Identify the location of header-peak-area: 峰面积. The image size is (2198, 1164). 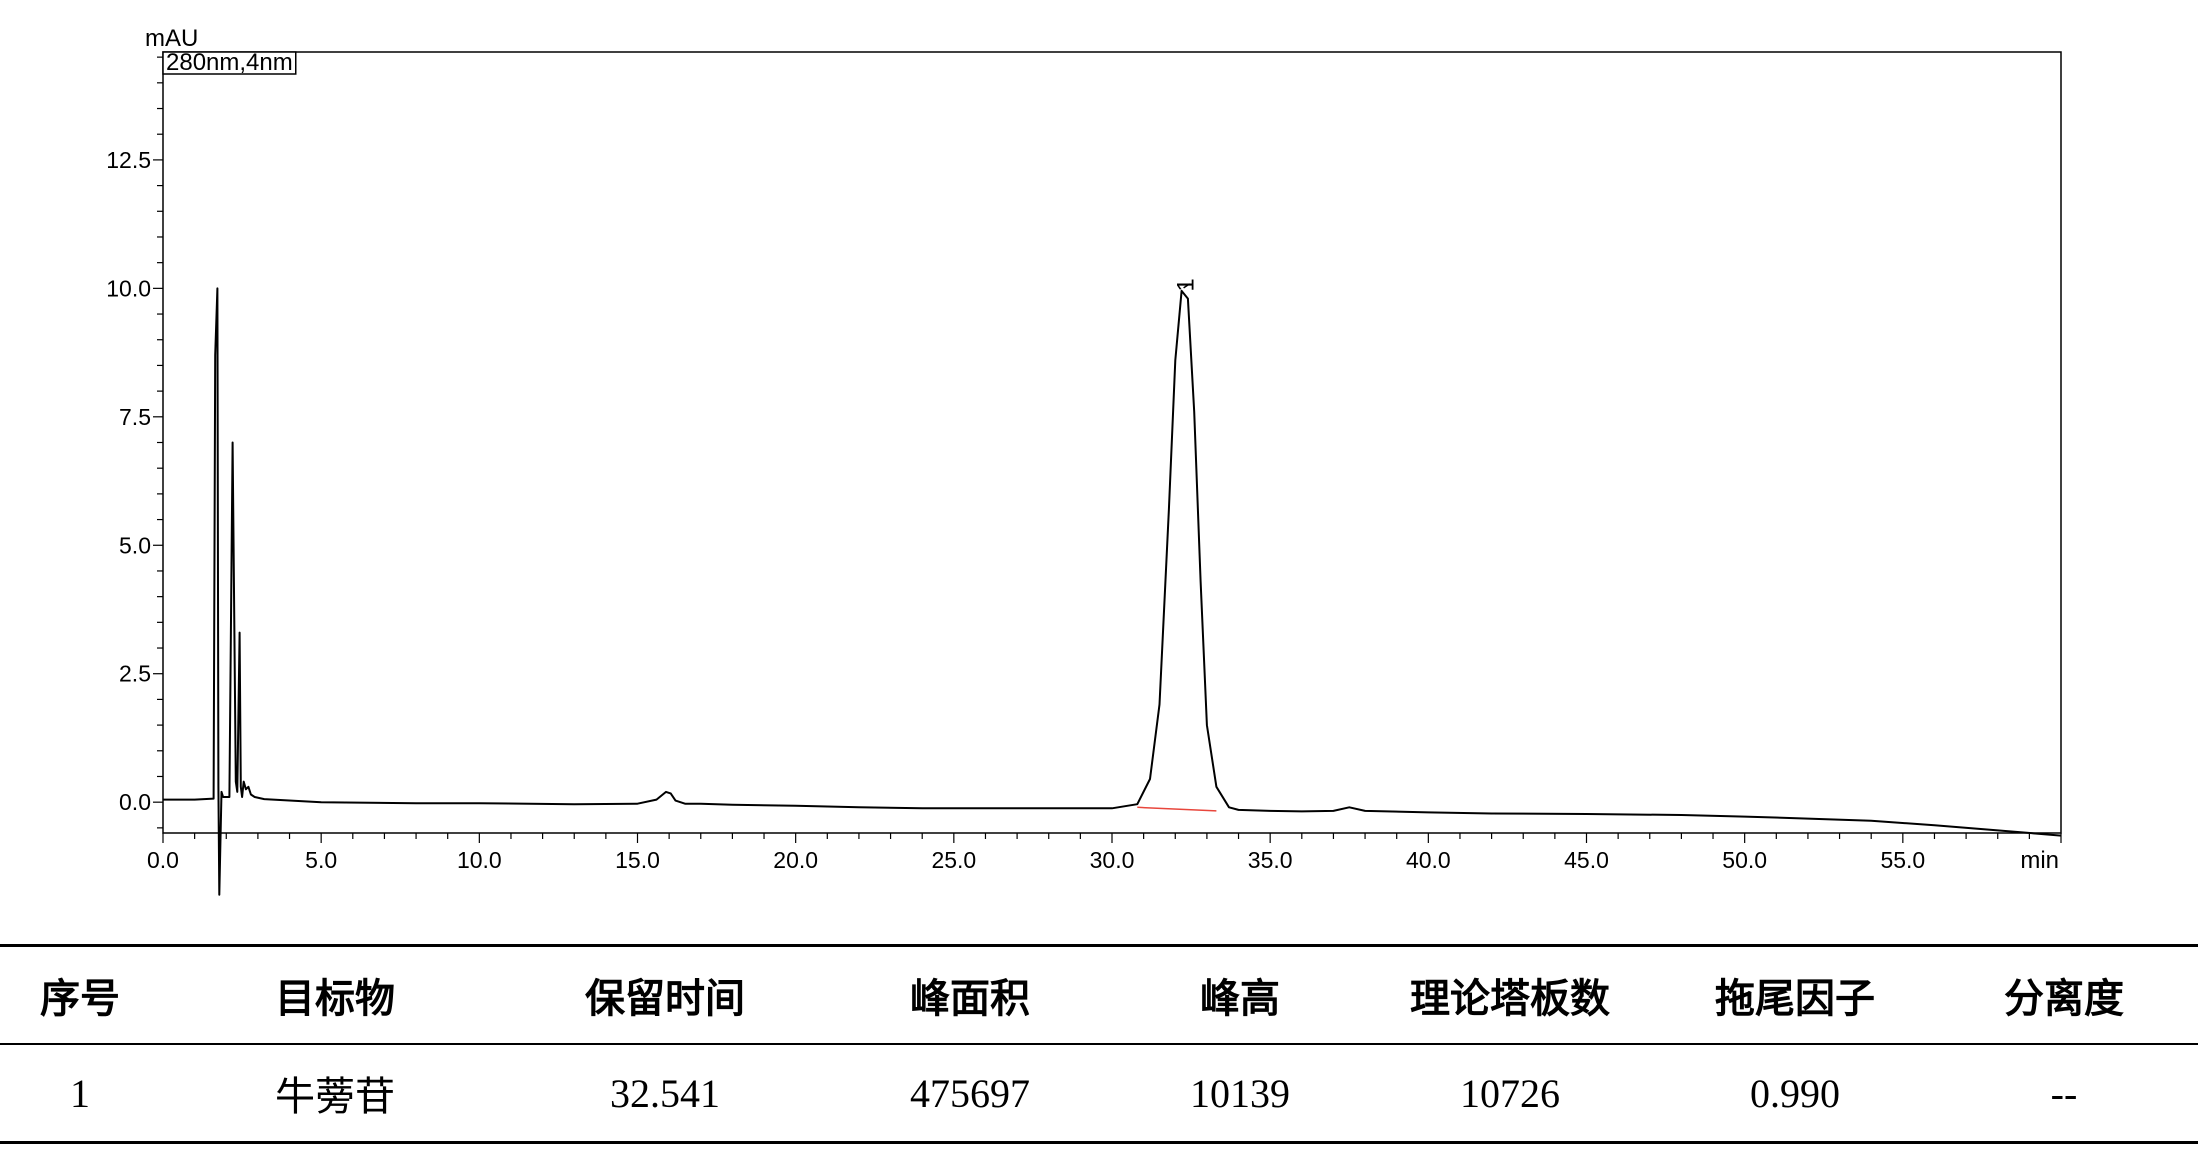
(970, 999).